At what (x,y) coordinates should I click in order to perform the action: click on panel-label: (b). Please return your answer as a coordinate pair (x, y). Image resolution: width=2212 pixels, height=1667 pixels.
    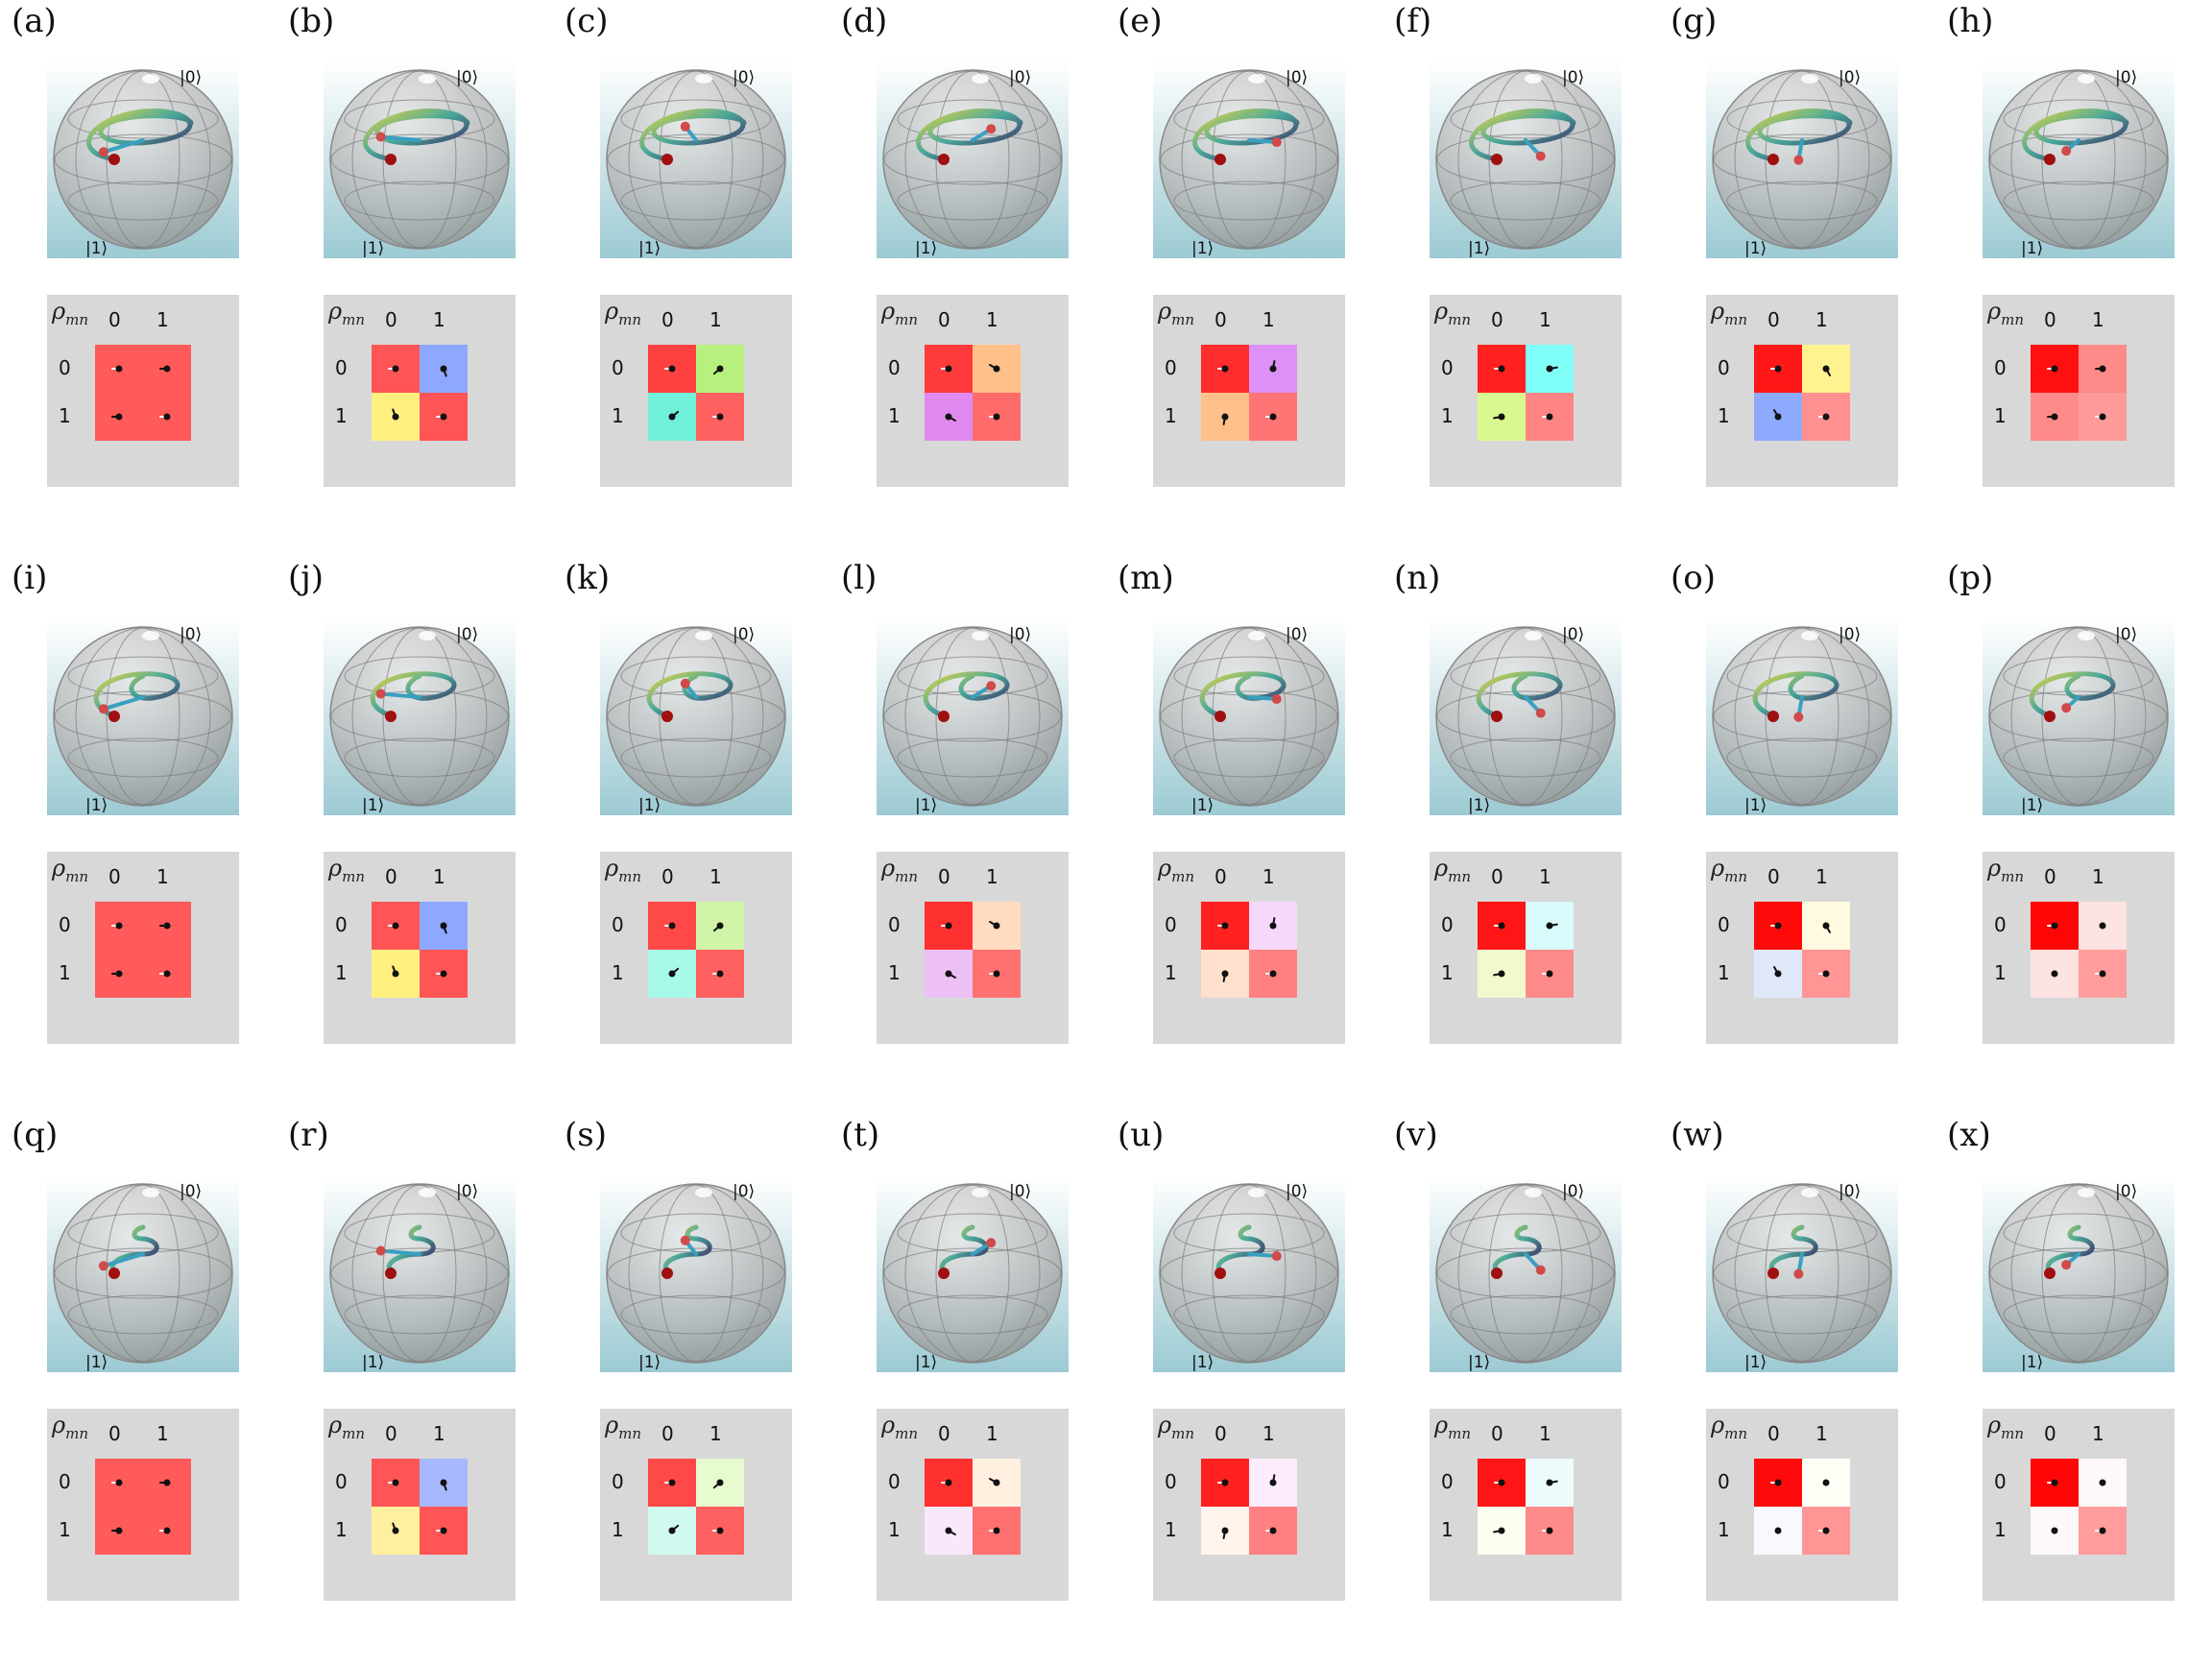
    Looking at the image, I should click on (311, 21).